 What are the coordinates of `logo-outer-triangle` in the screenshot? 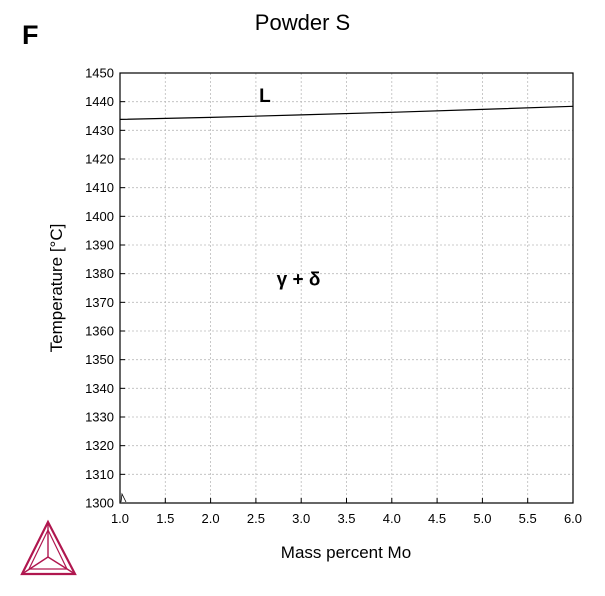 It's located at (48, 547).